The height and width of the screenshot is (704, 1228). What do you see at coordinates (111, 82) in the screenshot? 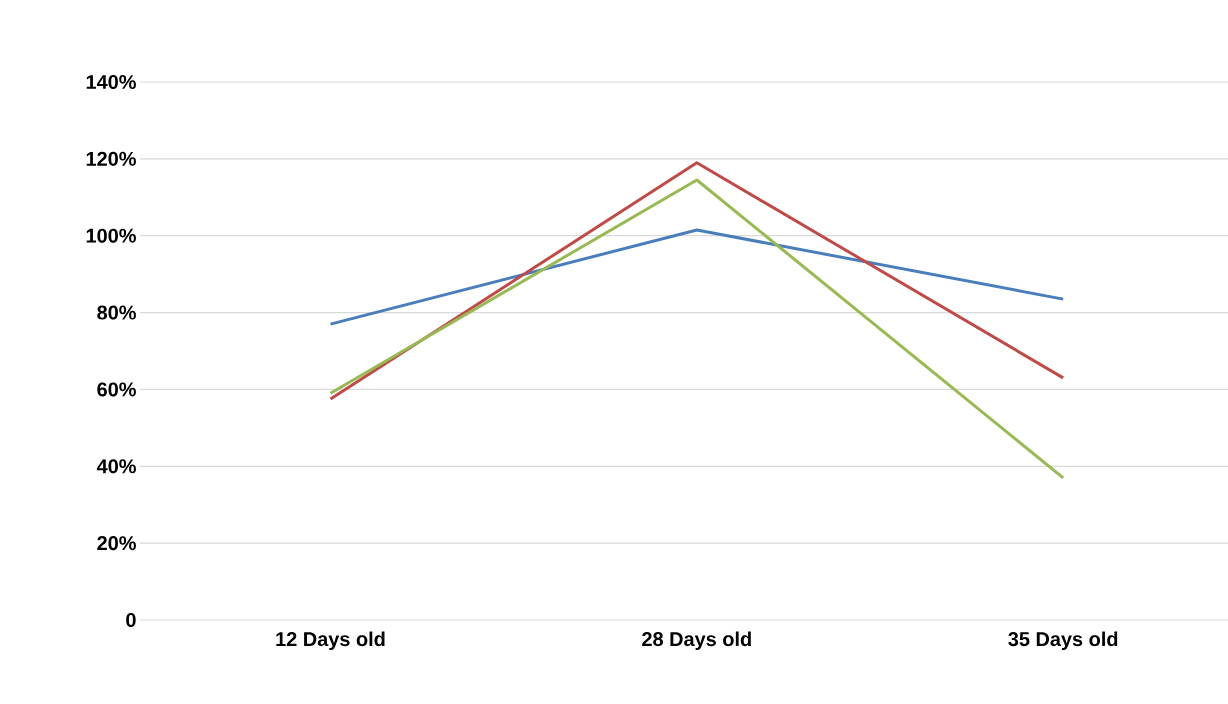
I see `y-tick-label: 140%` at bounding box center [111, 82].